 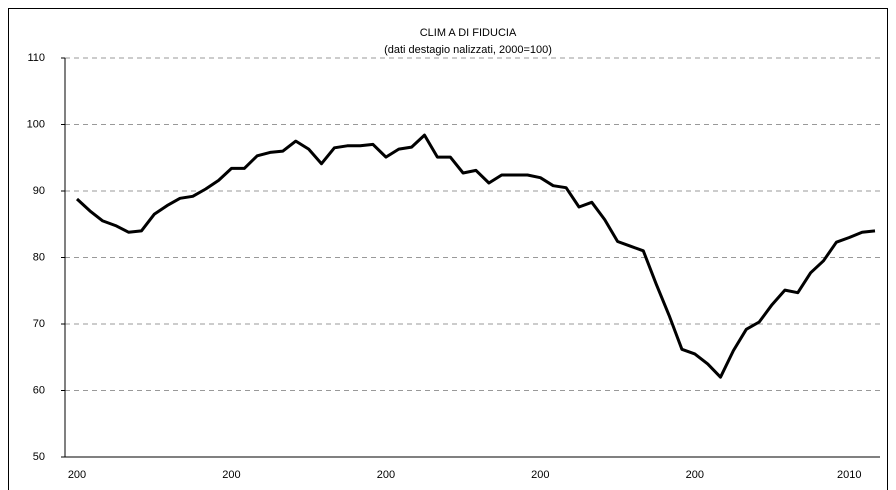 What do you see at coordinates (468, 50) in the screenshot?
I see `chart-subtitle: (dati destagio nalizzati, 2000=100)` at bounding box center [468, 50].